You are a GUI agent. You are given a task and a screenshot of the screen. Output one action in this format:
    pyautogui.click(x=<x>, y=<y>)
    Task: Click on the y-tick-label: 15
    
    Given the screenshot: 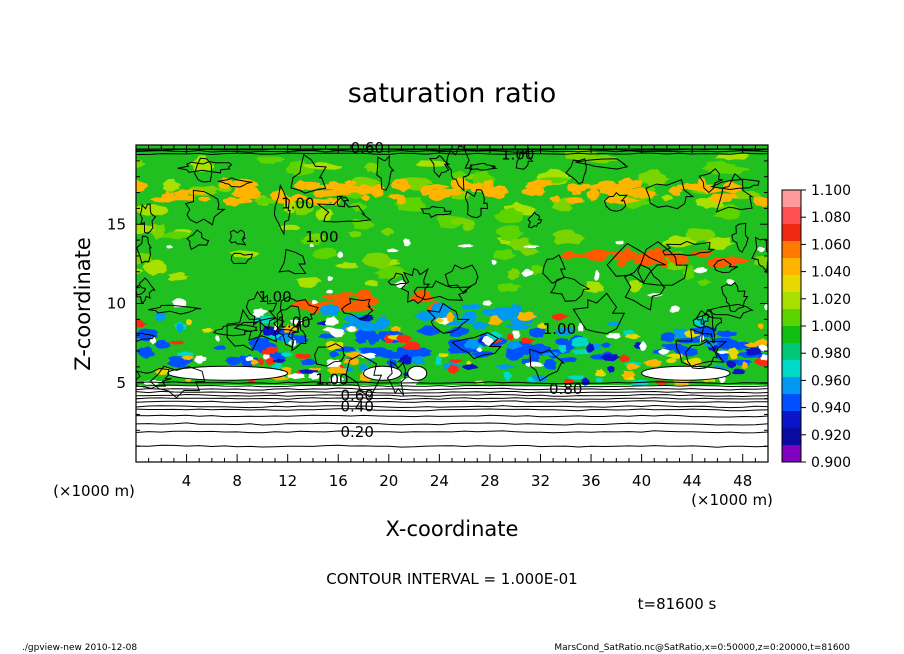 What is the action you would take?
    pyautogui.click(x=116, y=224)
    